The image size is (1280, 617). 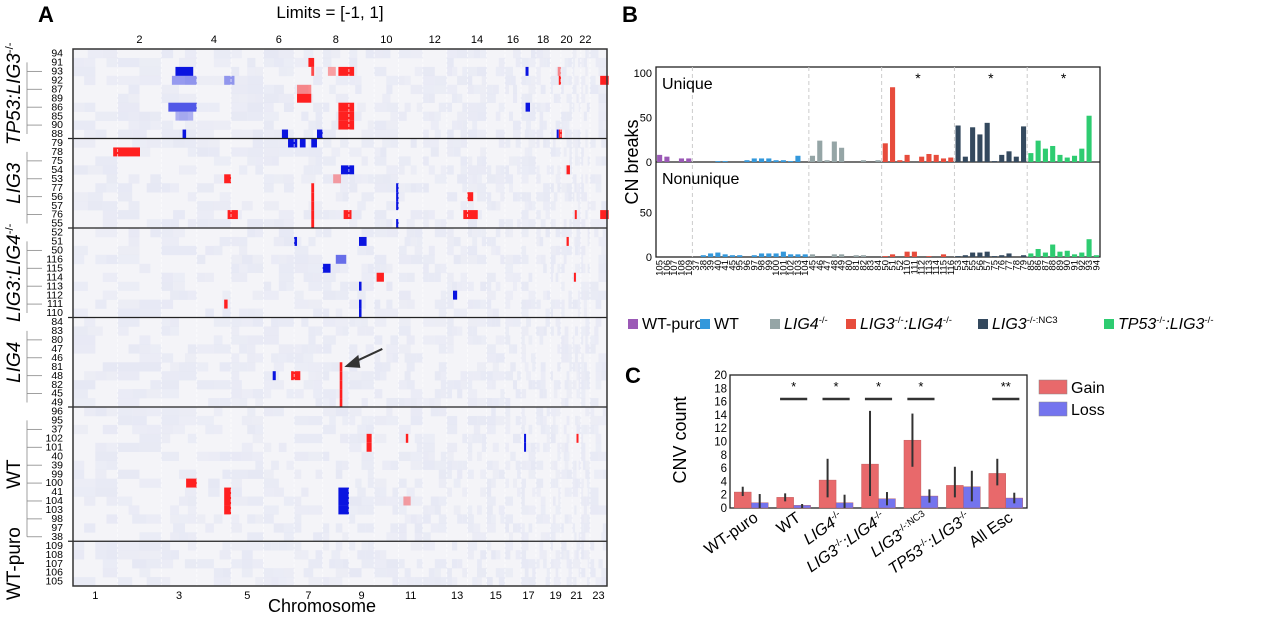 I want to click on y-tick: 100, so click(x=643, y=74).